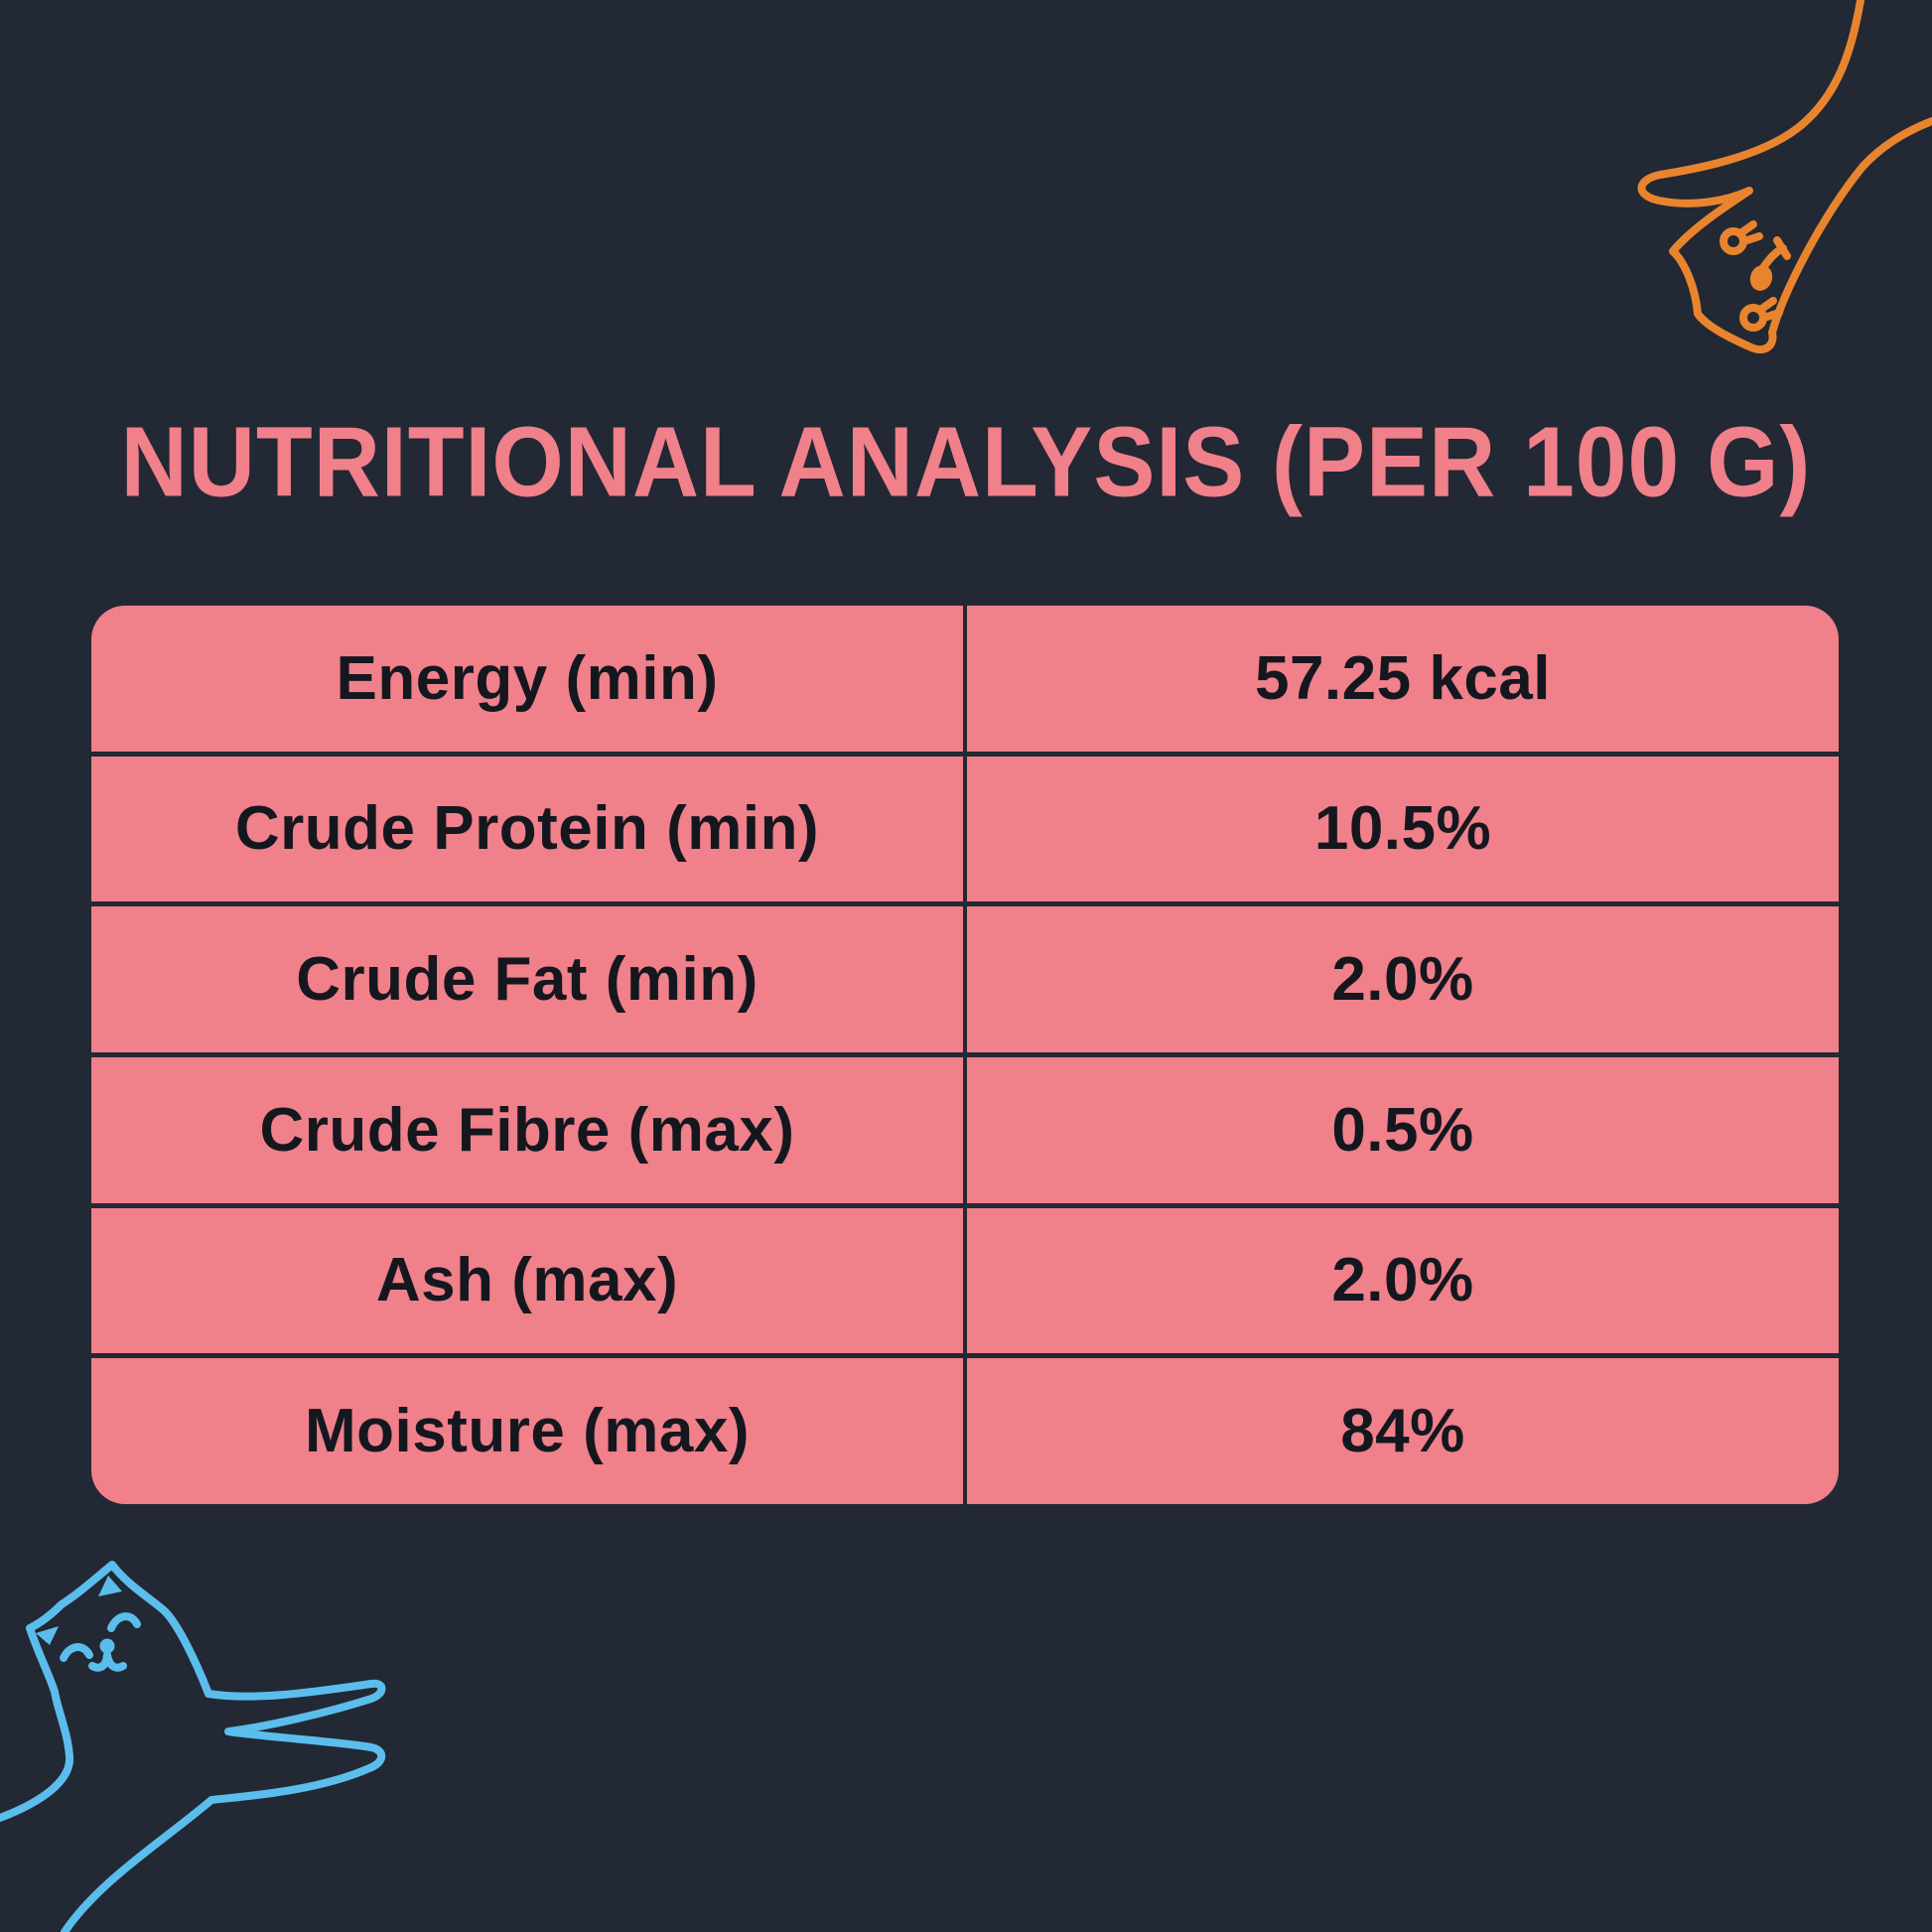 This screenshot has height=1932, width=1932. I want to click on nutrient-value: 10.5%, so click(1403, 829).